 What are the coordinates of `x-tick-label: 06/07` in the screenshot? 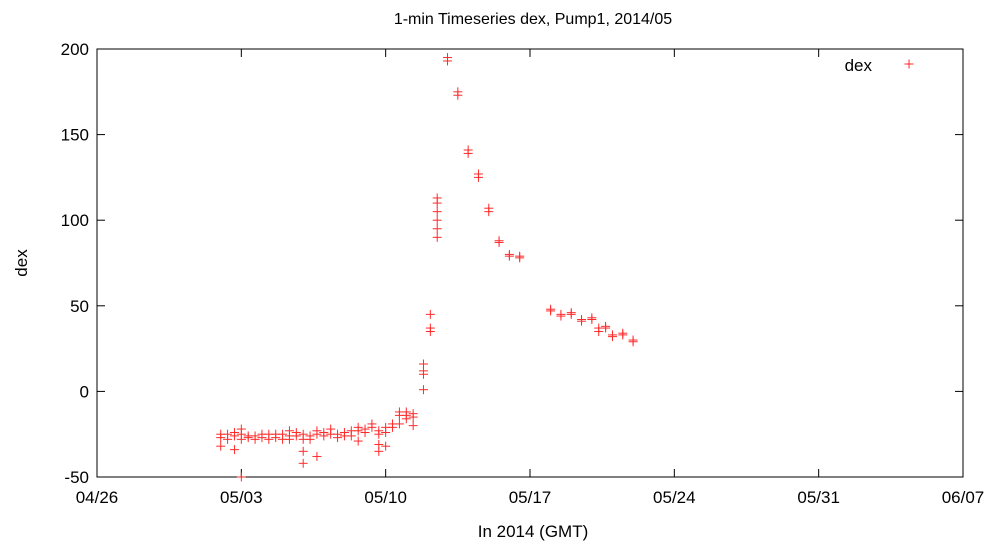 It's located at (963, 497).